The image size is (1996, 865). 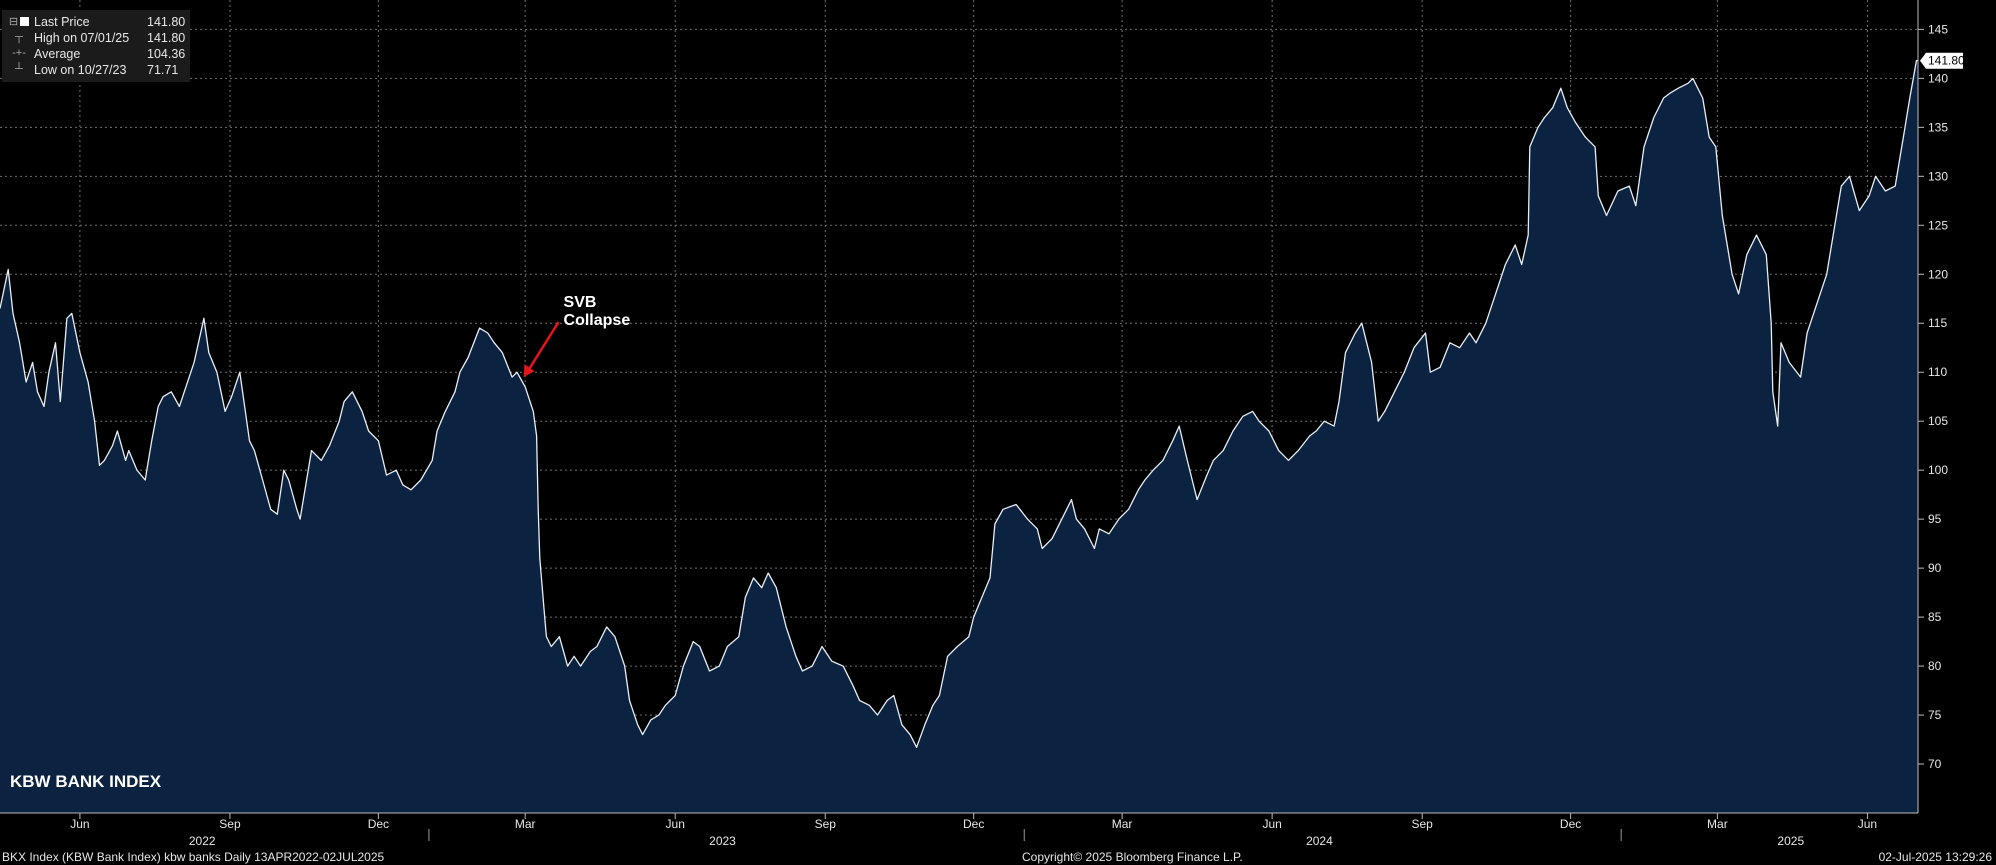 What do you see at coordinates (202, 841) in the screenshot?
I see `year-label: 2022` at bounding box center [202, 841].